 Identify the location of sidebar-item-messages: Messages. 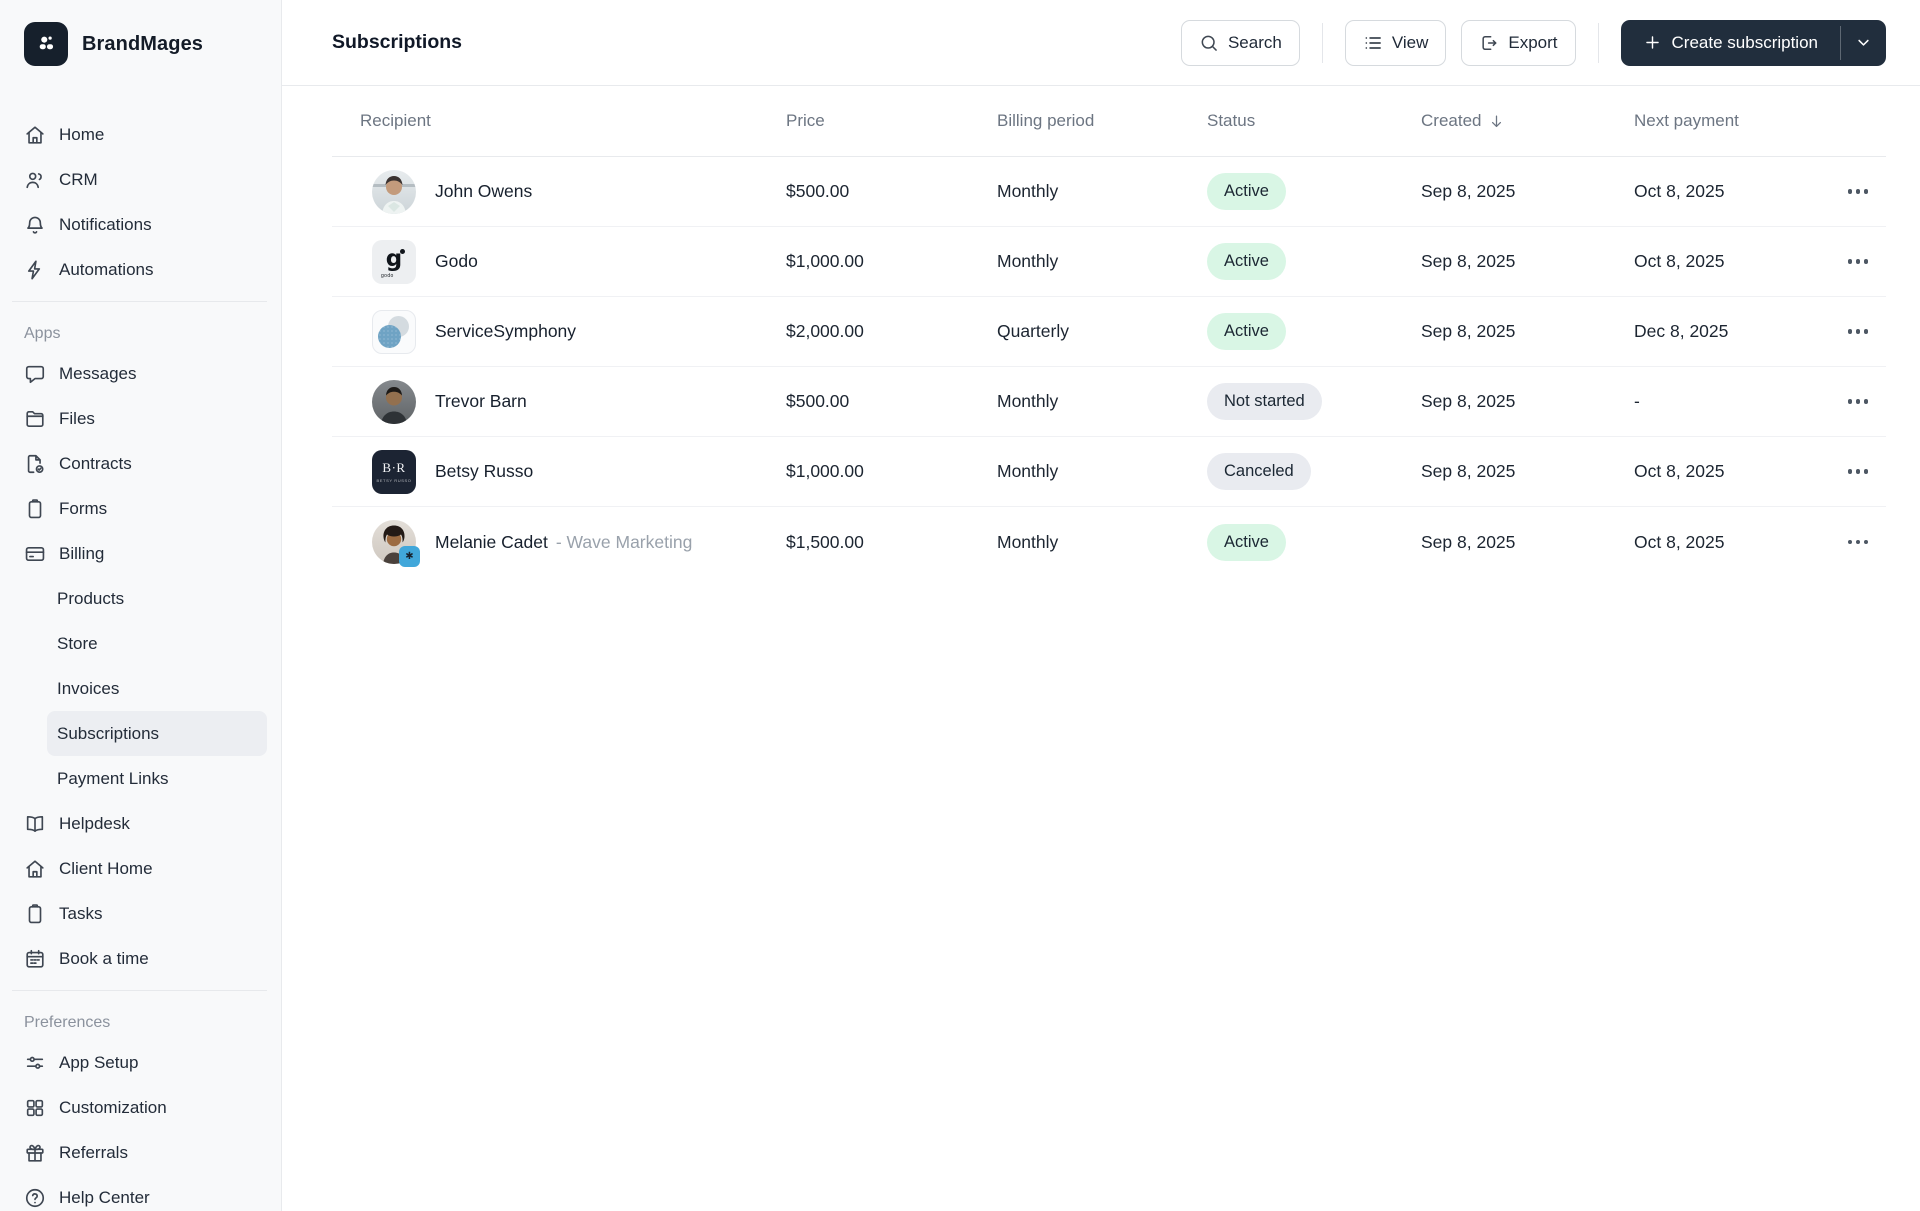
(140, 373).